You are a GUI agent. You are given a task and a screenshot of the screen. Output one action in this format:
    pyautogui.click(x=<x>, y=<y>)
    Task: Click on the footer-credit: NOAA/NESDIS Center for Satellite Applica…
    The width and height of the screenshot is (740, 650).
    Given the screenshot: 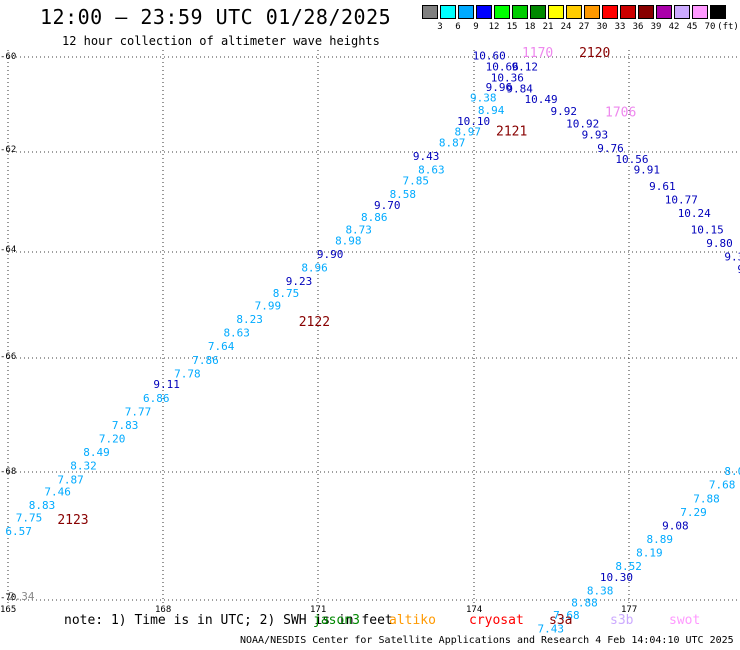 What is the action you would take?
    pyautogui.click(x=487, y=640)
    